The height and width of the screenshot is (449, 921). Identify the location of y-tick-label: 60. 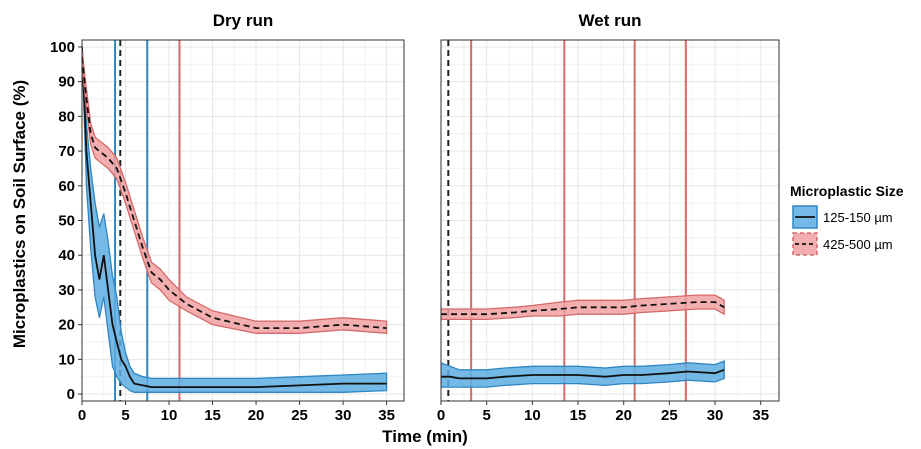
(66, 186).